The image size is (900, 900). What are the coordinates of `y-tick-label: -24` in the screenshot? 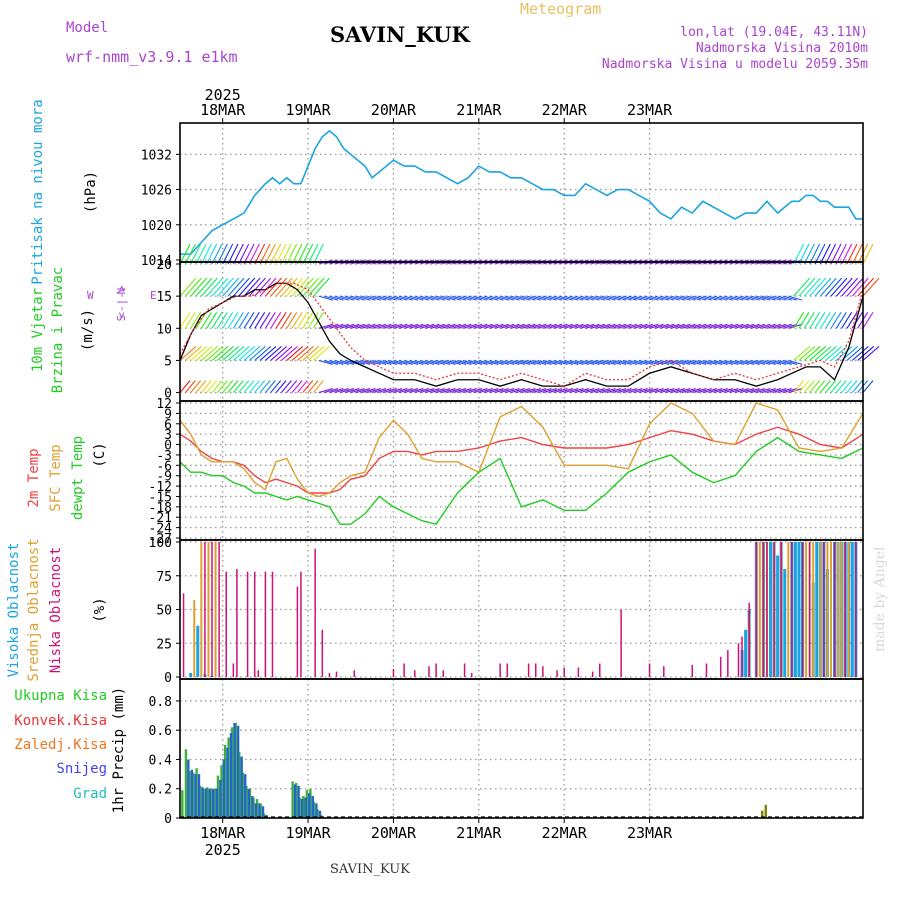 It's located at (161, 529).